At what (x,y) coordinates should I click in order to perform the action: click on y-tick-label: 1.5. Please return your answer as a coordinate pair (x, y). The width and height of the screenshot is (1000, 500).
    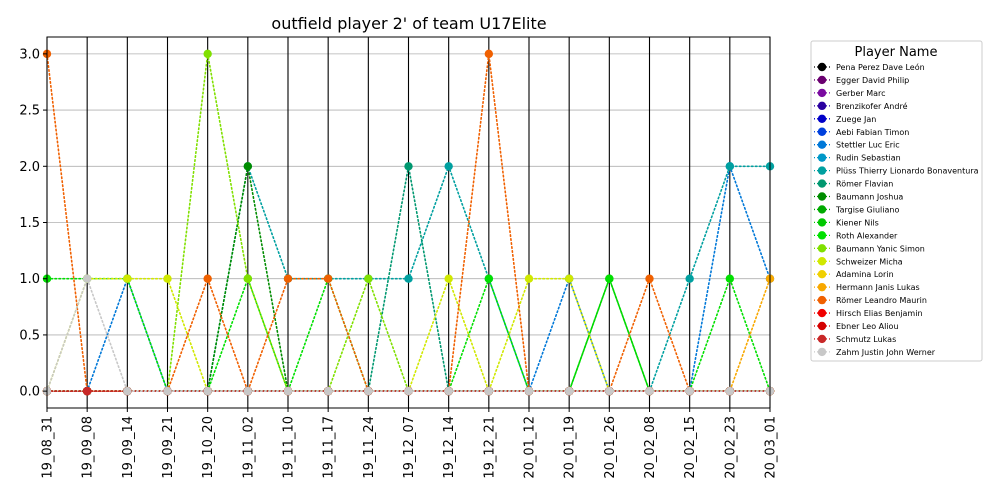
    Looking at the image, I should click on (29, 223).